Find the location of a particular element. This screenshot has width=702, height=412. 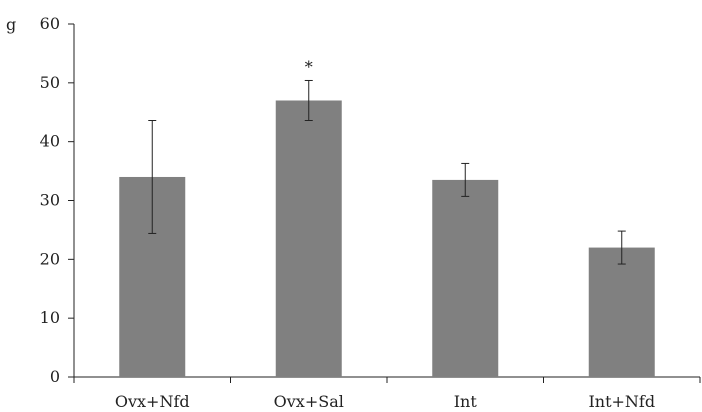

y-axis-unit-label: g is located at coordinates (11, 24).